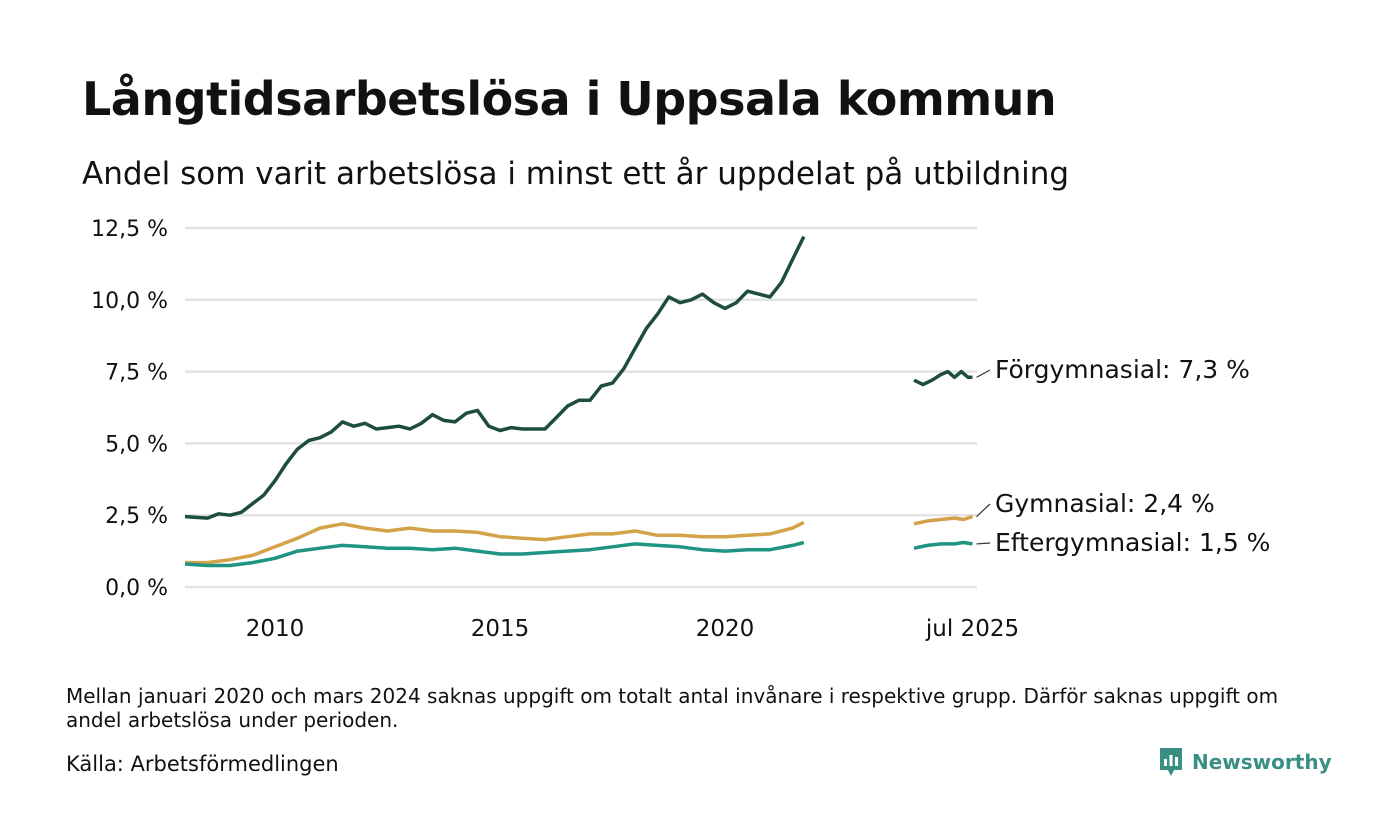 This screenshot has height=840, width=1400. I want to click on chart-title: Långtidsarbetslösa i Uppsala kommun, so click(569, 99).